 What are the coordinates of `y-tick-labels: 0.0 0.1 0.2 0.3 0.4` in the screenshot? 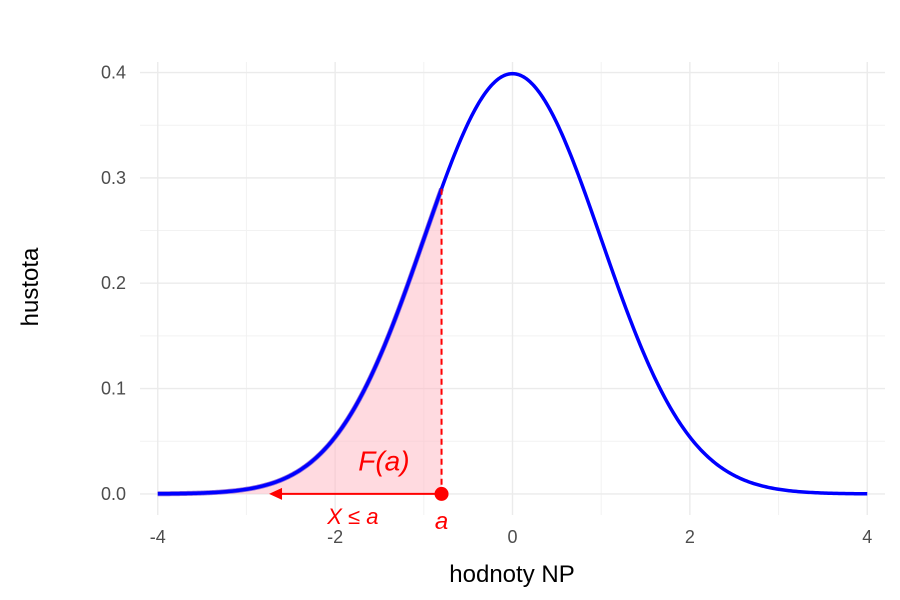 It's located at (113, 283).